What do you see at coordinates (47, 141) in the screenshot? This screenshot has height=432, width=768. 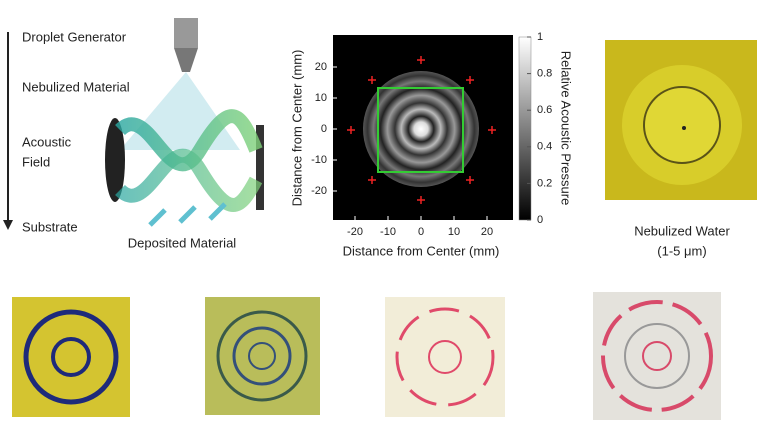 I see `schematic-label: Acoustic` at bounding box center [47, 141].